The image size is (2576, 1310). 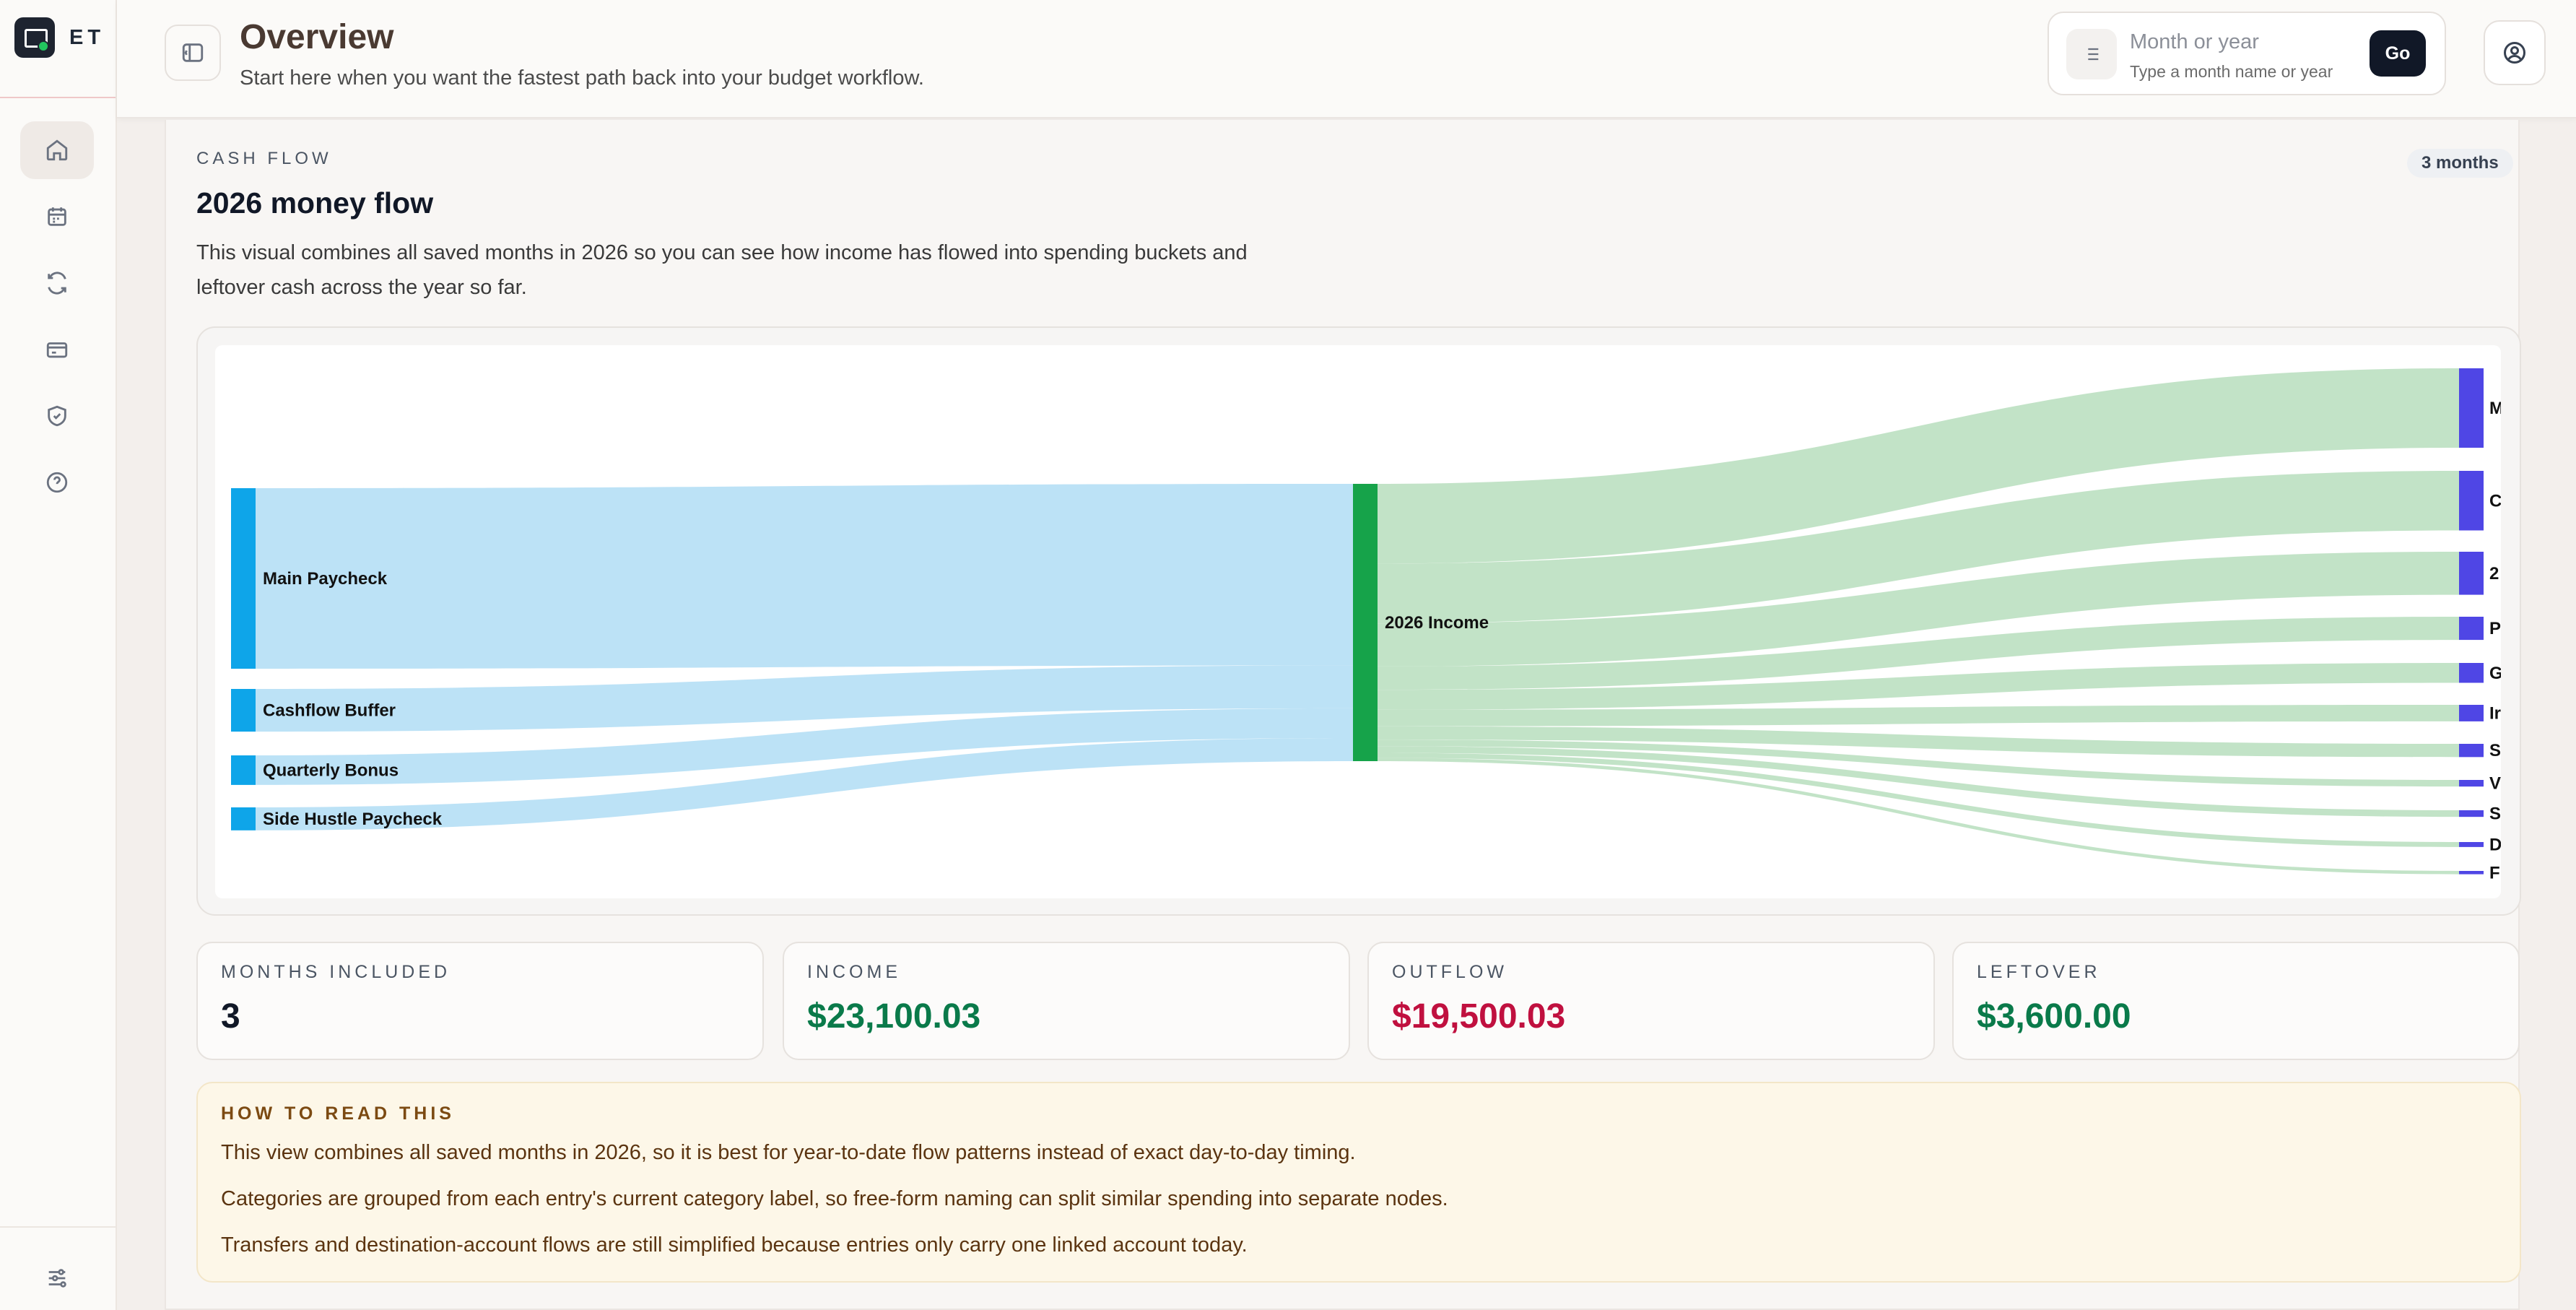 What do you see at coordinates (2039, 972) in the screenshot?
I see `stat-label: LEFTOVER` at bounding box center [2039, 972].